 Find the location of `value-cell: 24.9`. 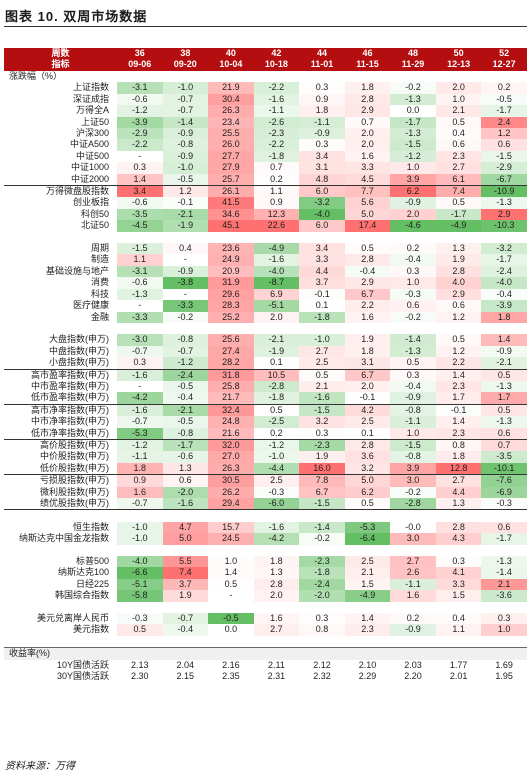

value-cell: 24.9 is located at coordinates (231, 260).